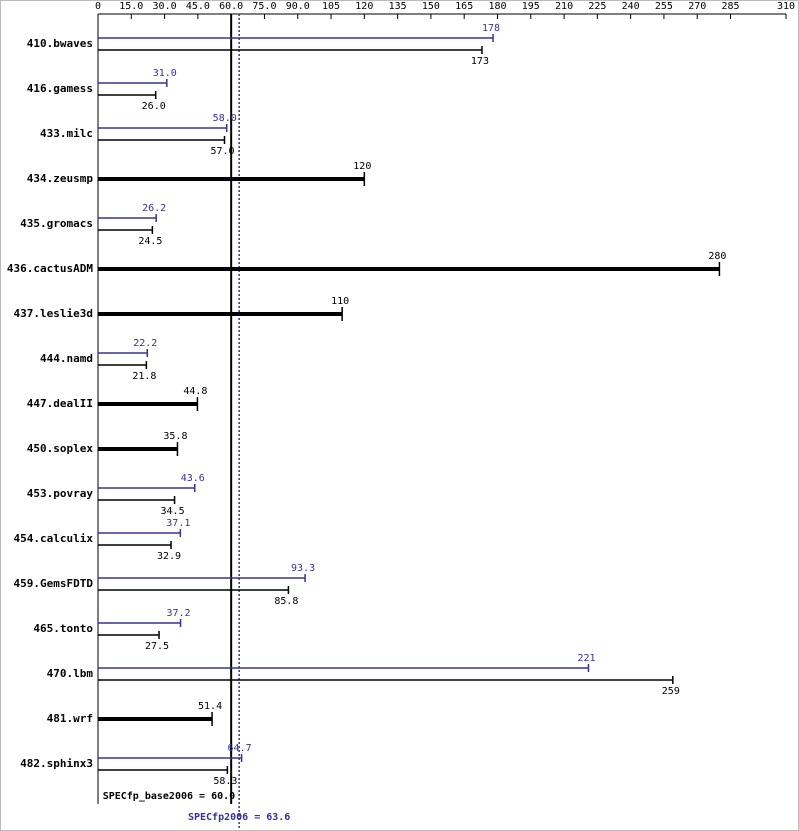  What do you see at coordinates (145, 343) in the screenshot?
I see `peak-value-label: 22.2` at bounding box center [145, 343].